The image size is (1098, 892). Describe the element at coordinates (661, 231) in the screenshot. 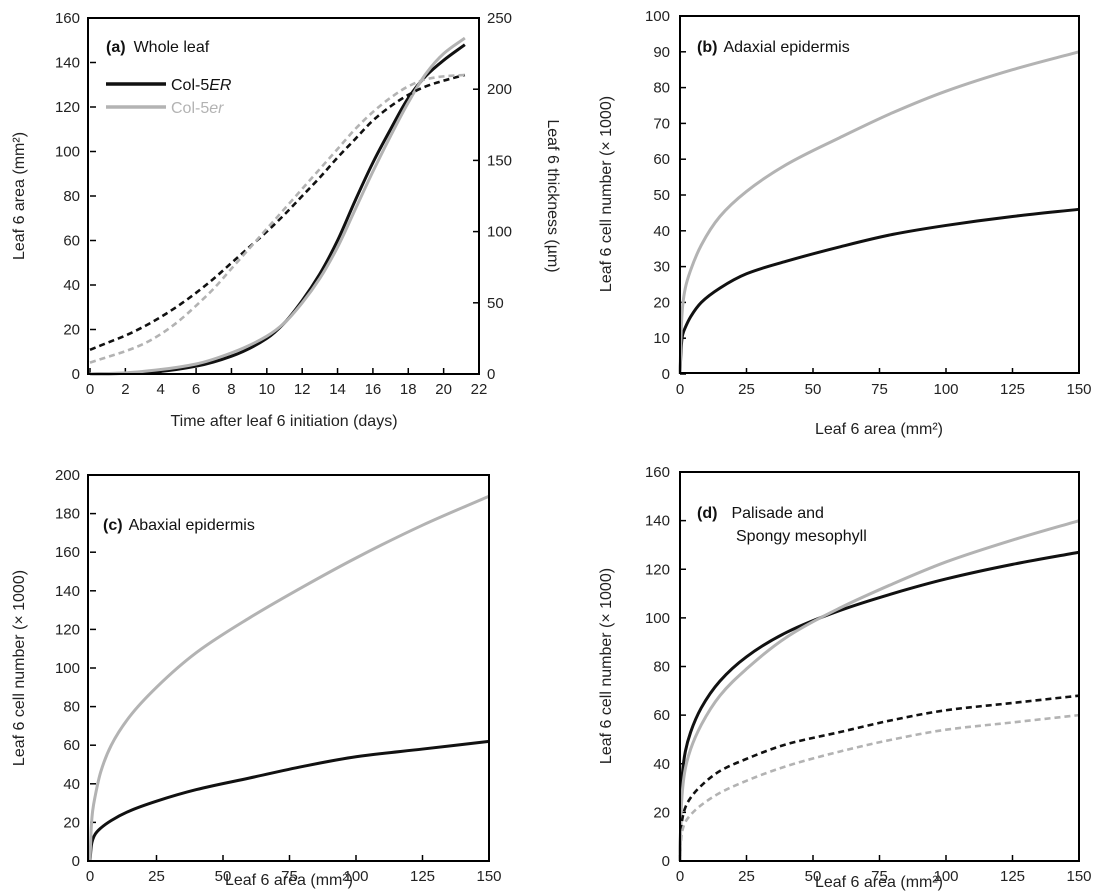

I see `panel-b-y-tick-label-4: 40` at that location.